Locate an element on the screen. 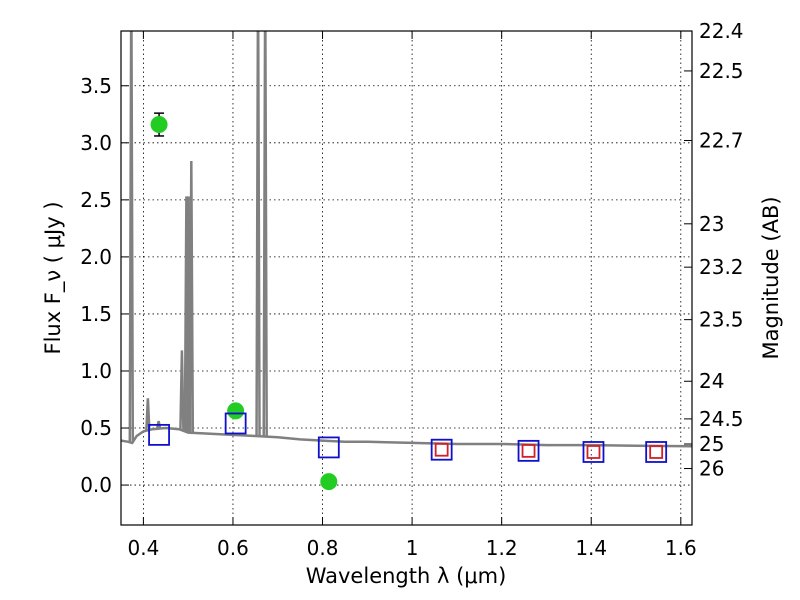  x-tick-label: 0.4 is located at coordinates (143, 548).